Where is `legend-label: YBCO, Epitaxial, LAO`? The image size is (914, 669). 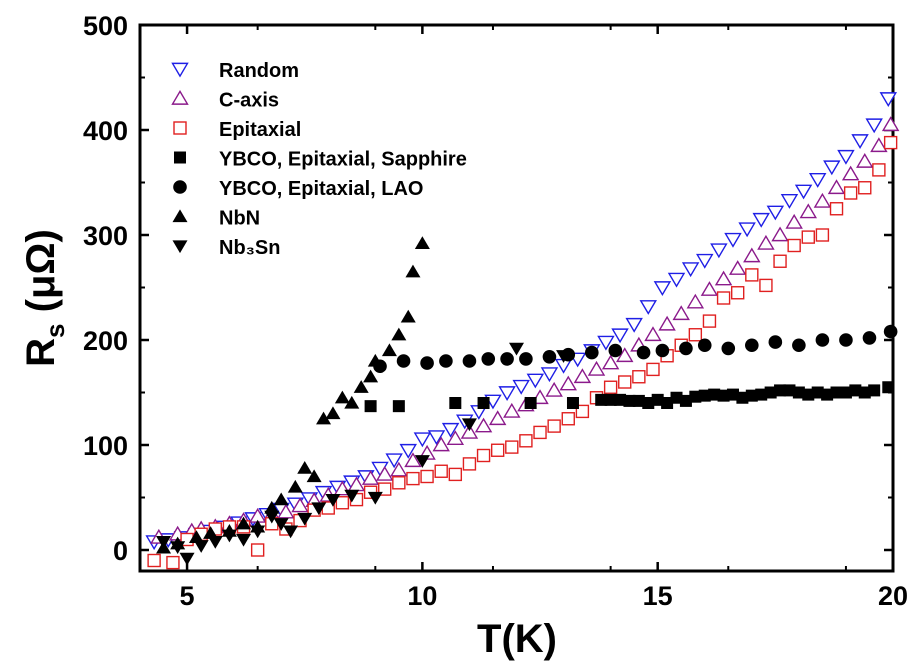 legend-label: YBCO, Epitaxial, LAO is located at coordinates (321, 189).